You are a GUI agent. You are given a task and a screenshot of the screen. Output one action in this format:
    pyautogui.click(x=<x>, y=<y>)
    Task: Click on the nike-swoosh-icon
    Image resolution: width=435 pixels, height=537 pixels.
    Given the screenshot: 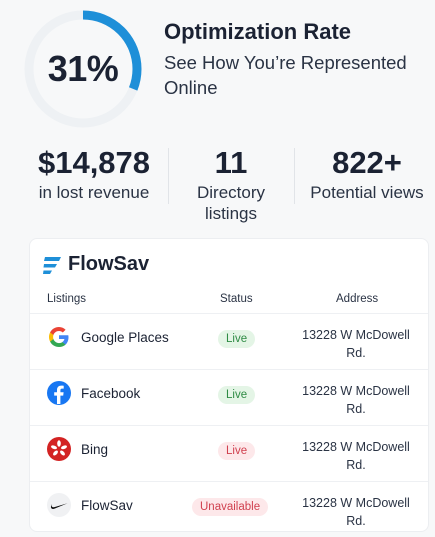 What is the action you would take?
    pyautogui.click(x=59, y=505)
    